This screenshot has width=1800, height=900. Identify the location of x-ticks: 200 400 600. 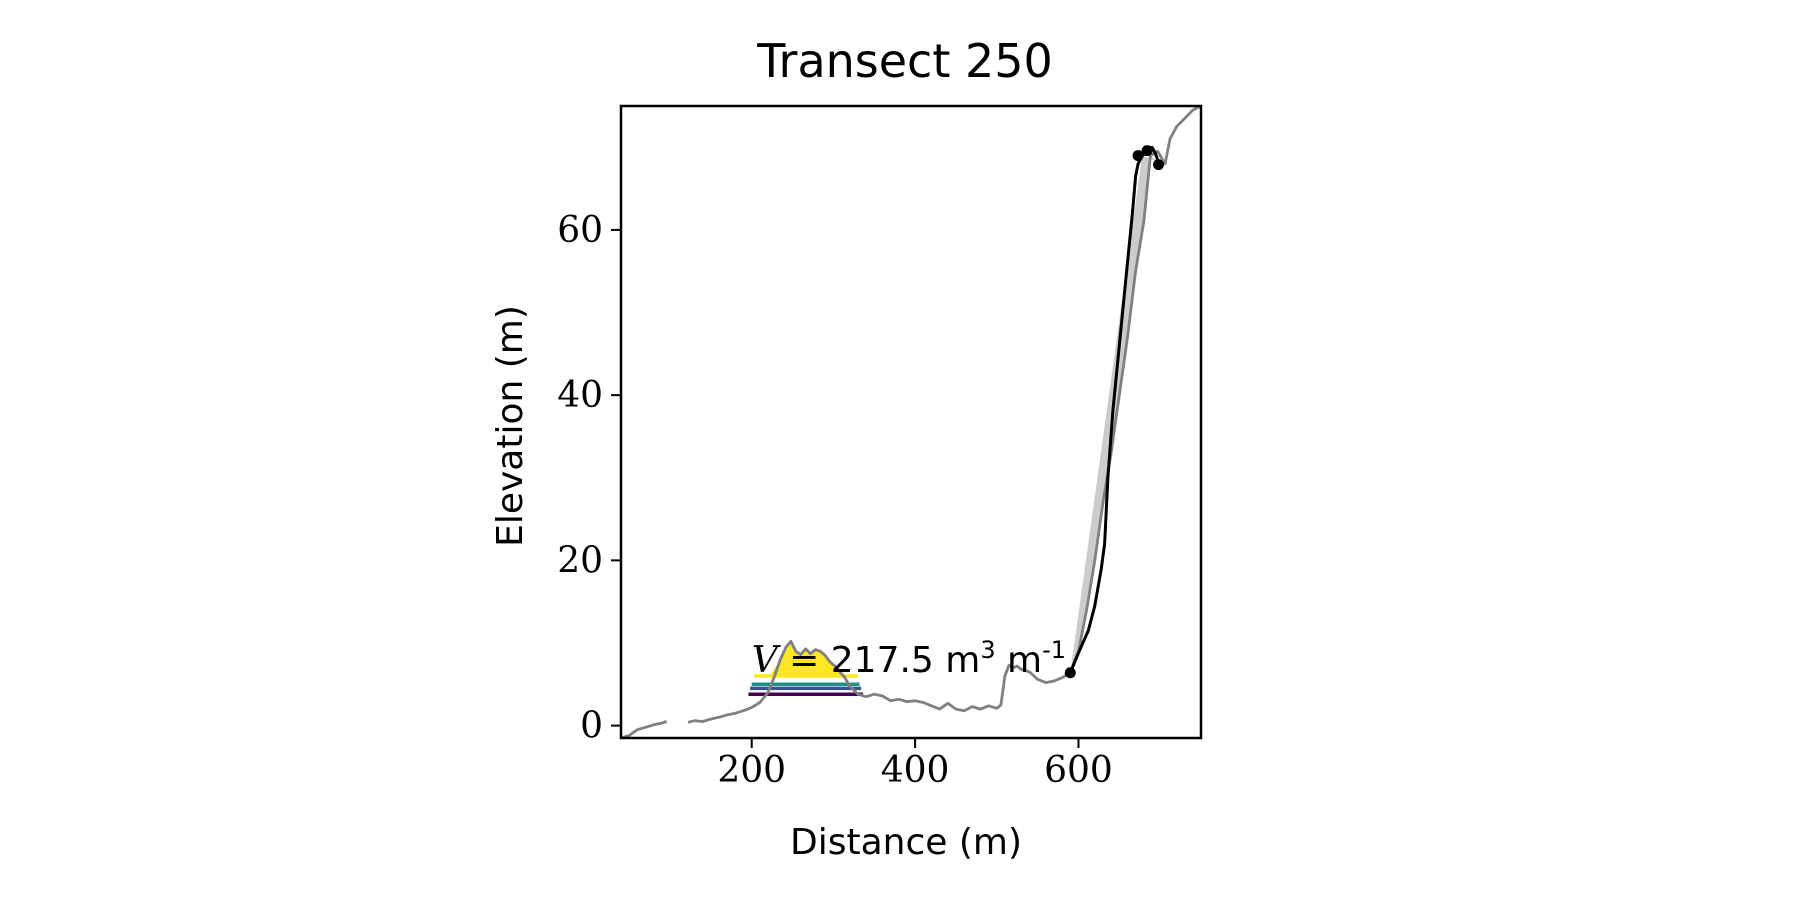
(915, 764).